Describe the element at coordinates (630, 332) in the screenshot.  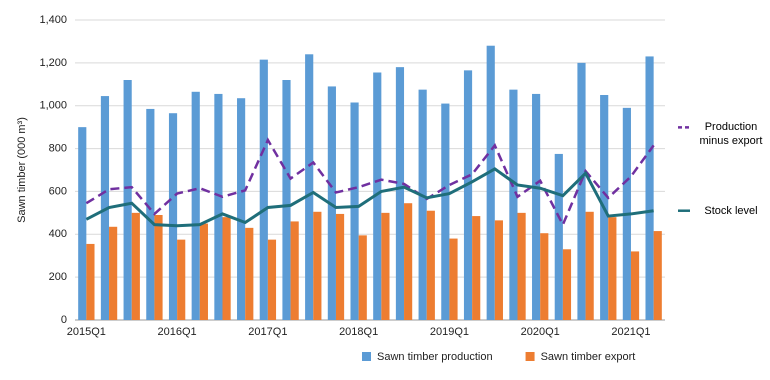
I see `x-tick-label: 2021Q1` at that location.